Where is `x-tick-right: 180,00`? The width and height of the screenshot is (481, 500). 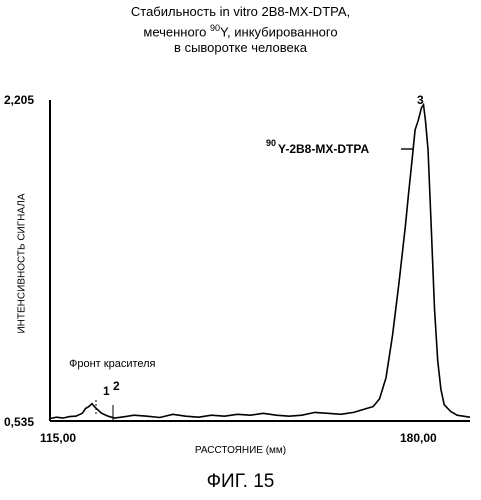
x-tick-right: 180,00 is located at coordinates (418, 438).